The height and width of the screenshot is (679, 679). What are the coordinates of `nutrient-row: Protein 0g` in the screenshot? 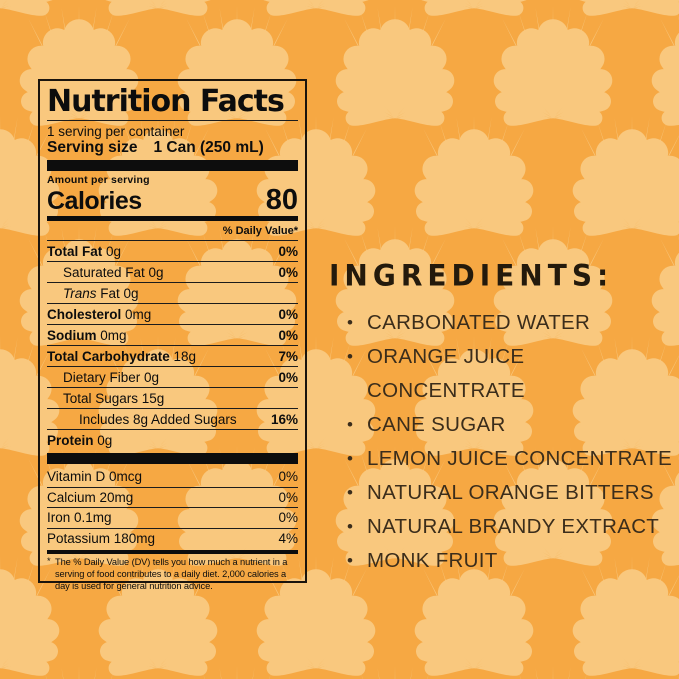 It's located at (172, 439).